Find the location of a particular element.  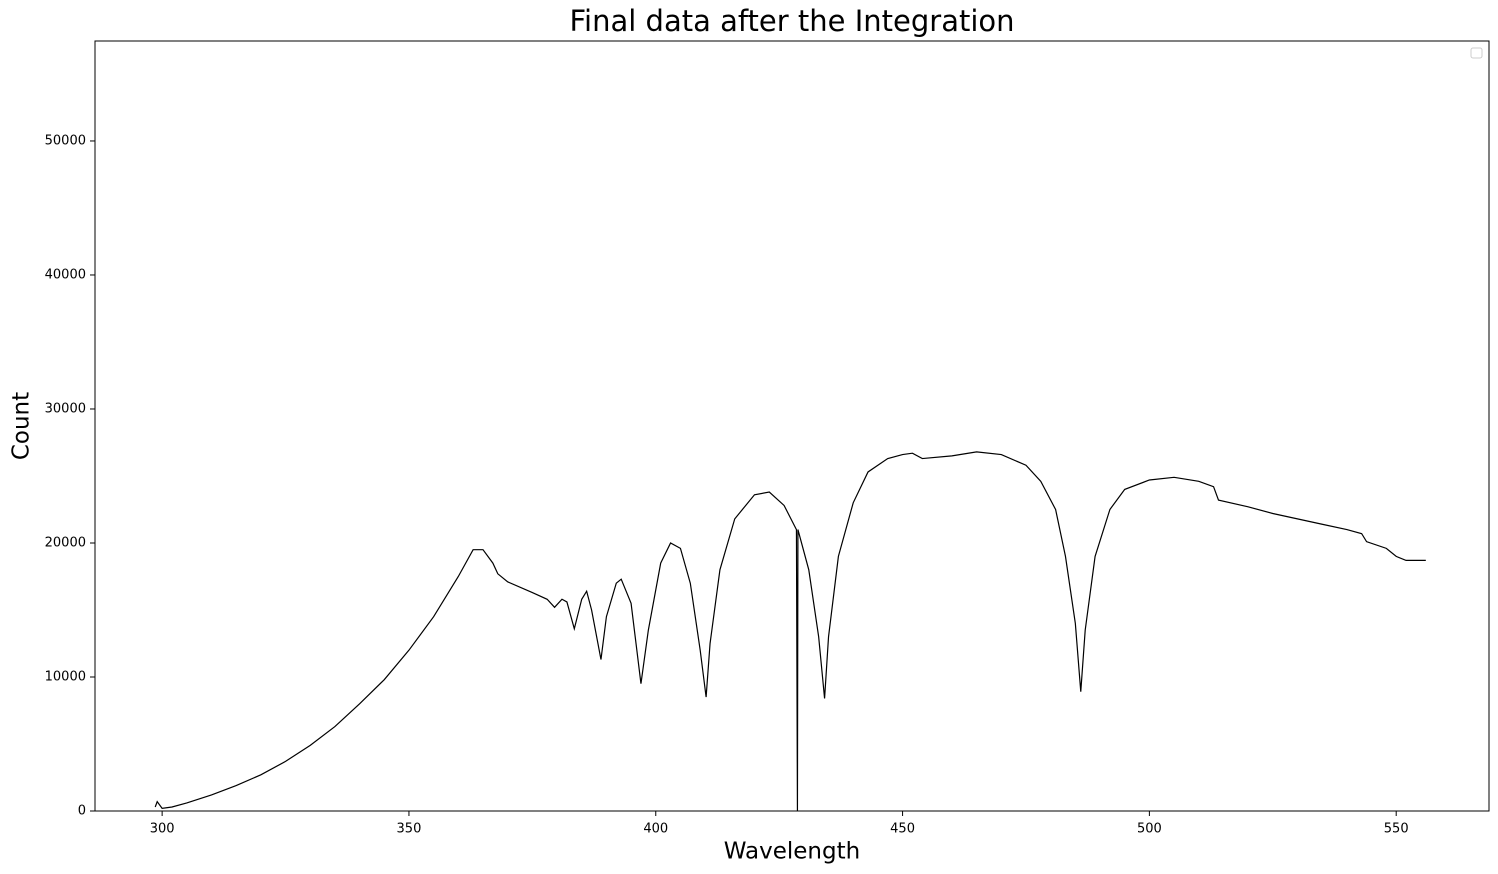

x-tick-label: 400 is located at coordinates (655, 829).